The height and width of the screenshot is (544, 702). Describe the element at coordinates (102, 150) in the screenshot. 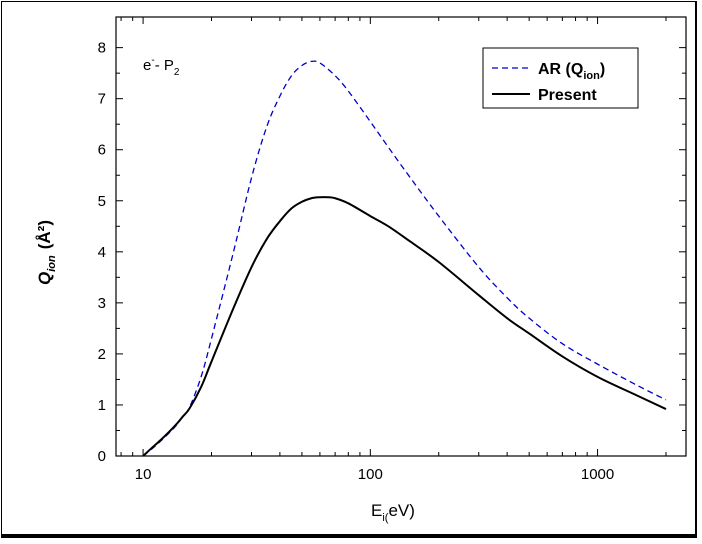

I see `y-tick-label: 6` at that location.